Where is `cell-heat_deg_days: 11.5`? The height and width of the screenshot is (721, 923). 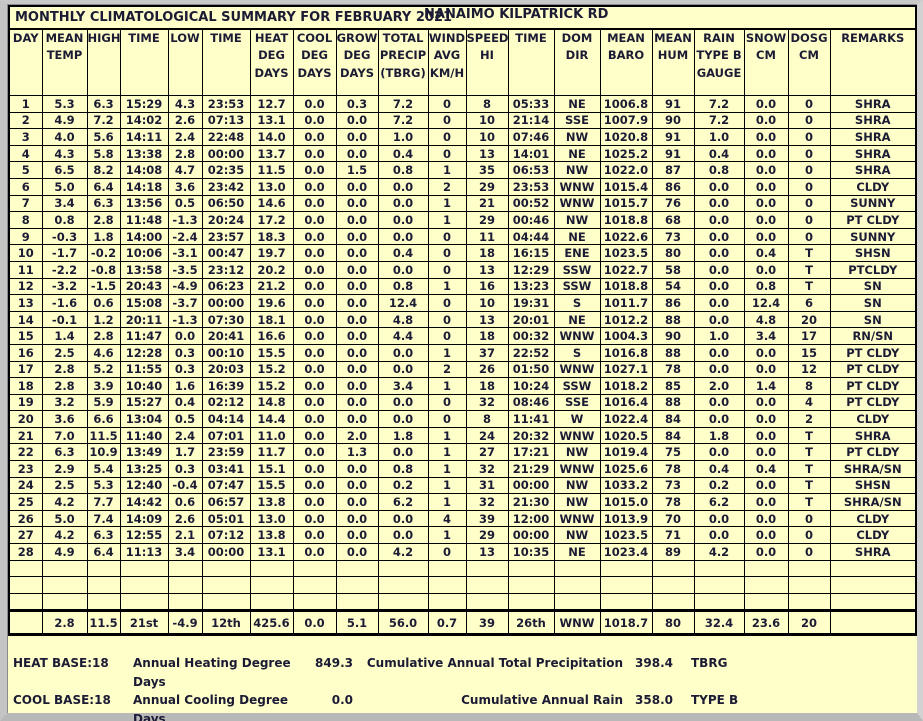
cell-heat_deg_days: 11.5 is located at coordinates (271, 170).